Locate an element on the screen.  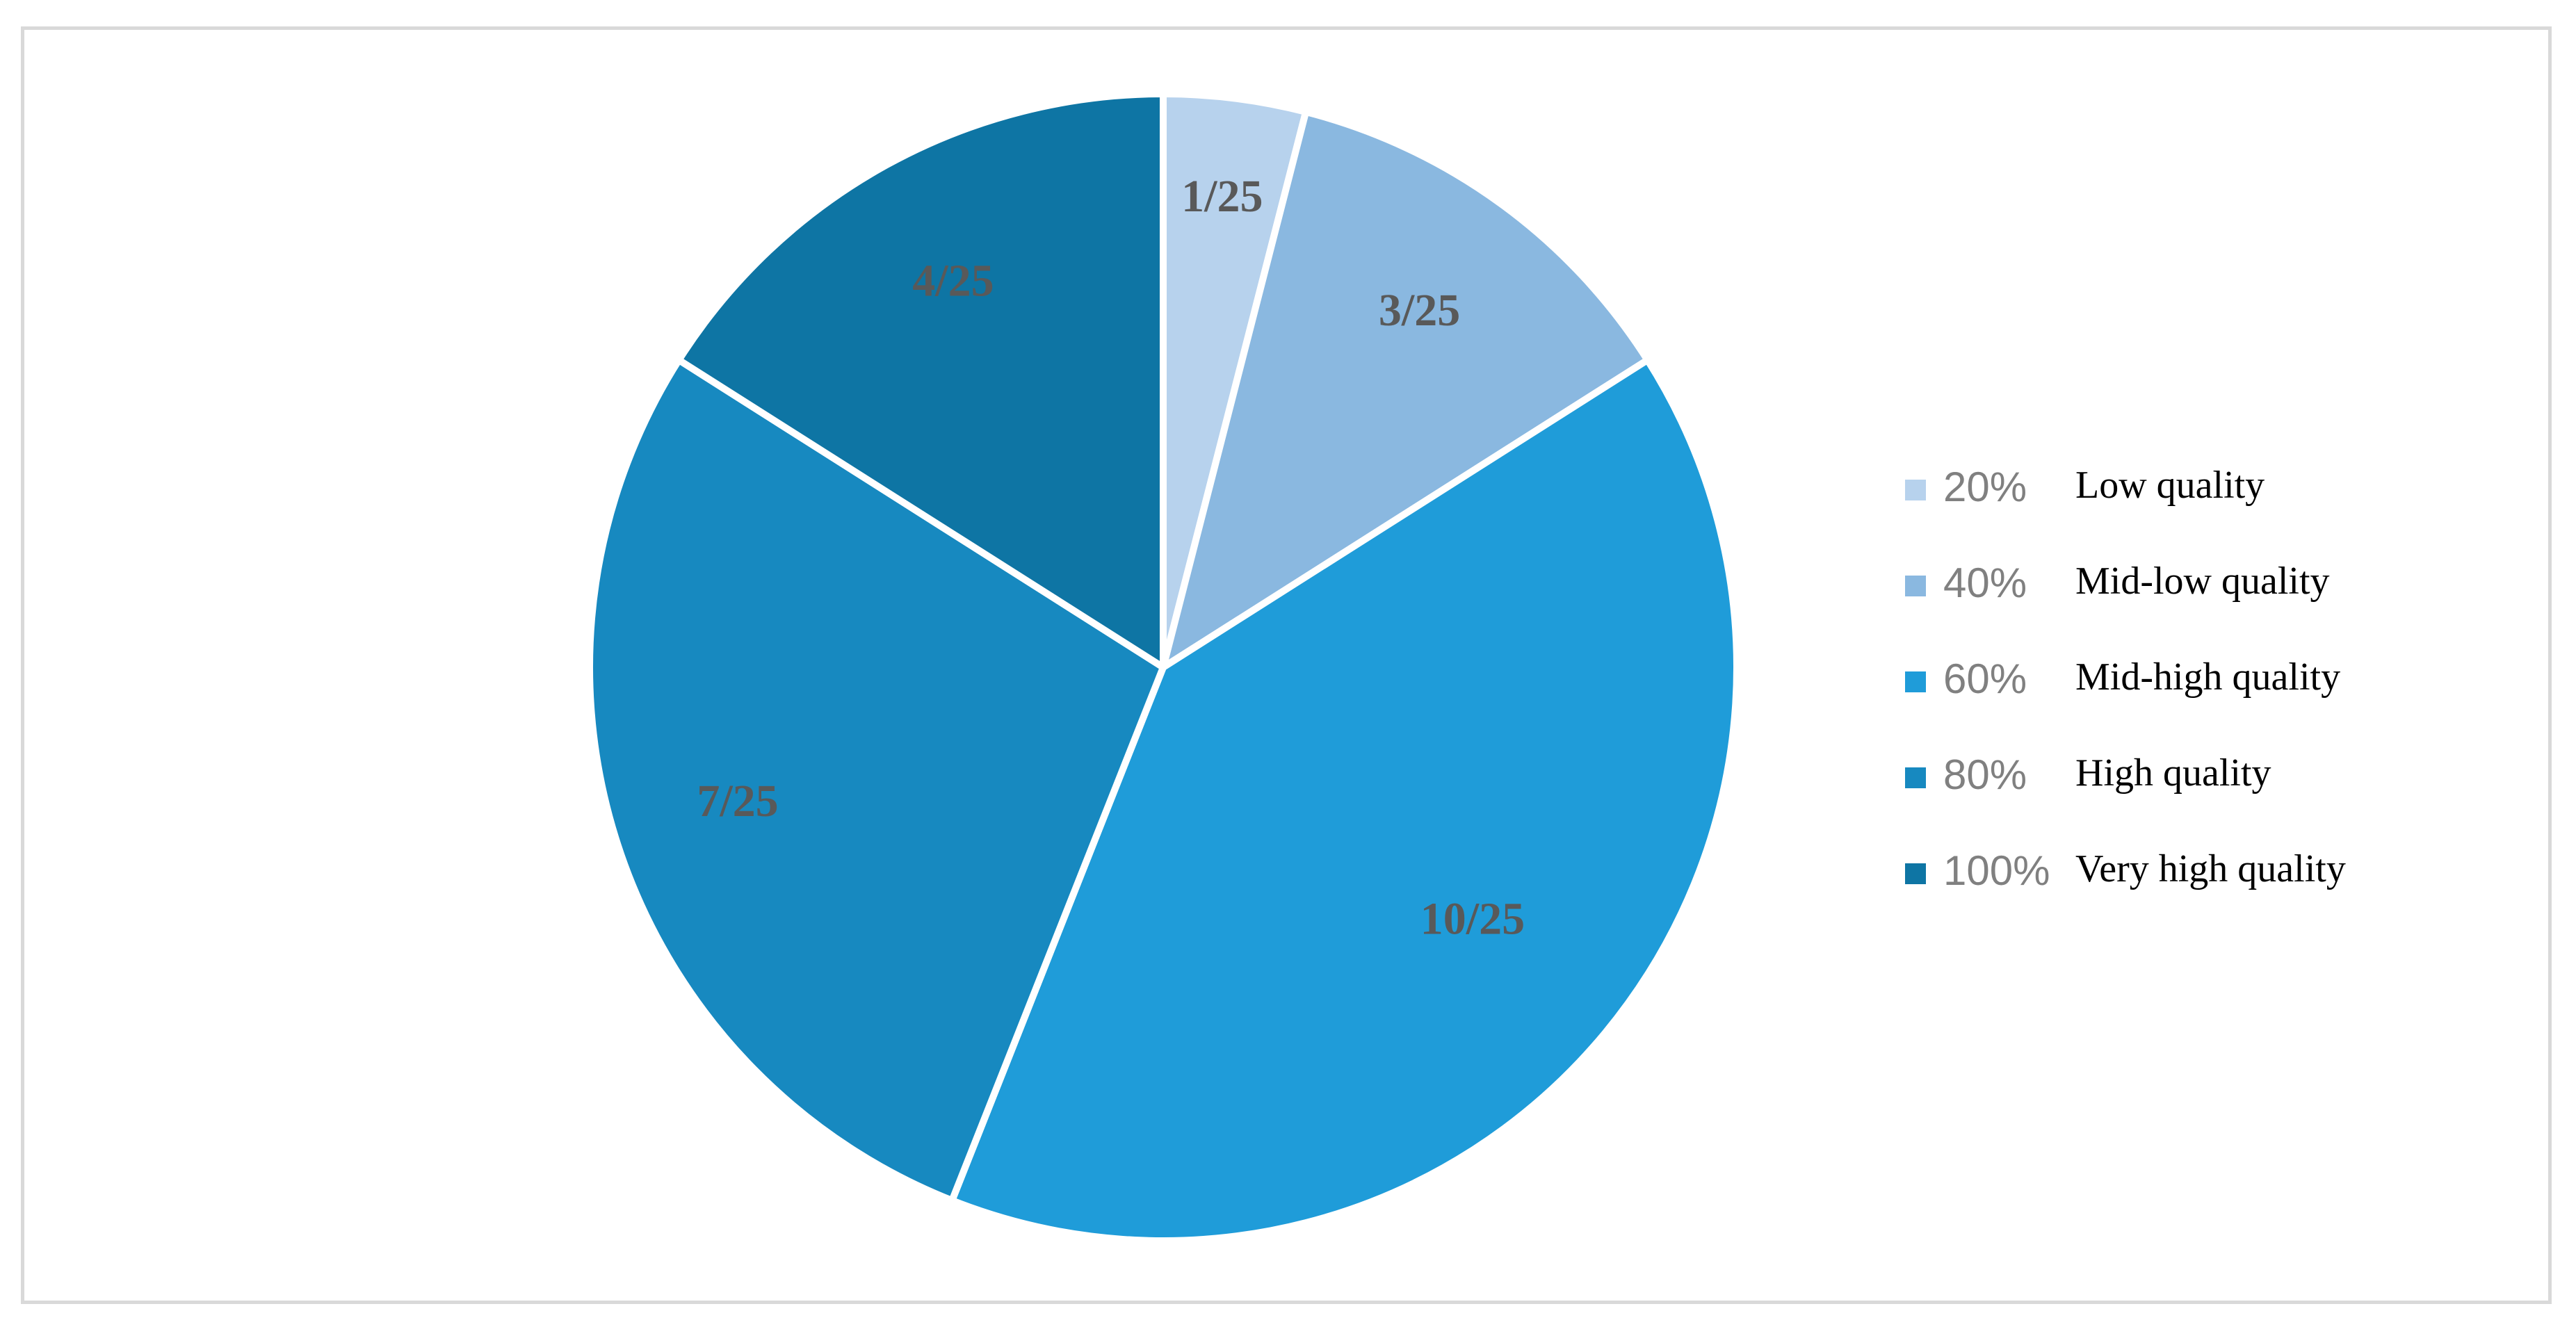
legend-percent-4: 80% is located at coordinates (1985, 774).